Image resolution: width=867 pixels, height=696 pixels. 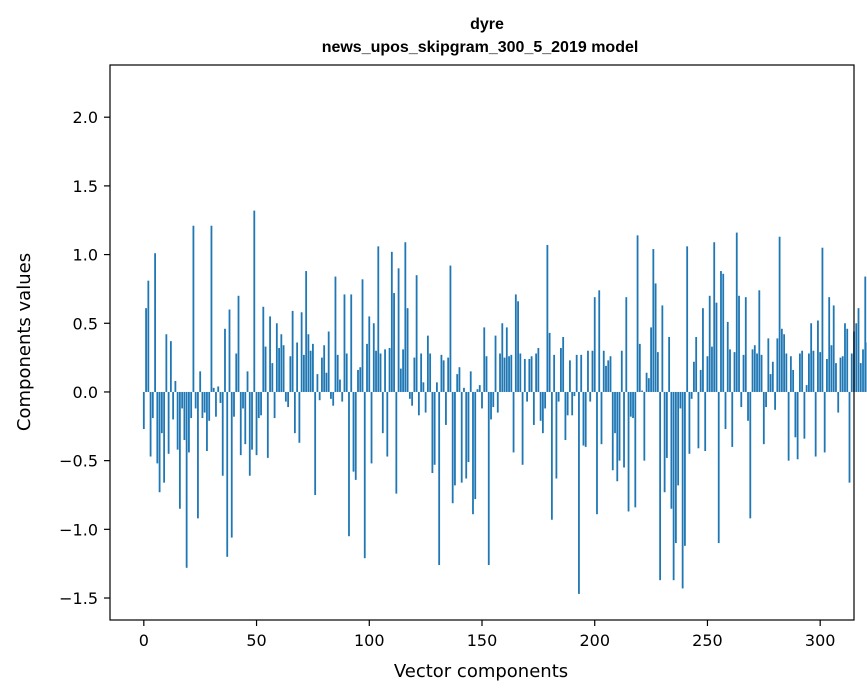 What do you see at coordinates (78, 598) in the screenshot?
I see `y-tick-label: −1.5` at bounding box center [78, 598].